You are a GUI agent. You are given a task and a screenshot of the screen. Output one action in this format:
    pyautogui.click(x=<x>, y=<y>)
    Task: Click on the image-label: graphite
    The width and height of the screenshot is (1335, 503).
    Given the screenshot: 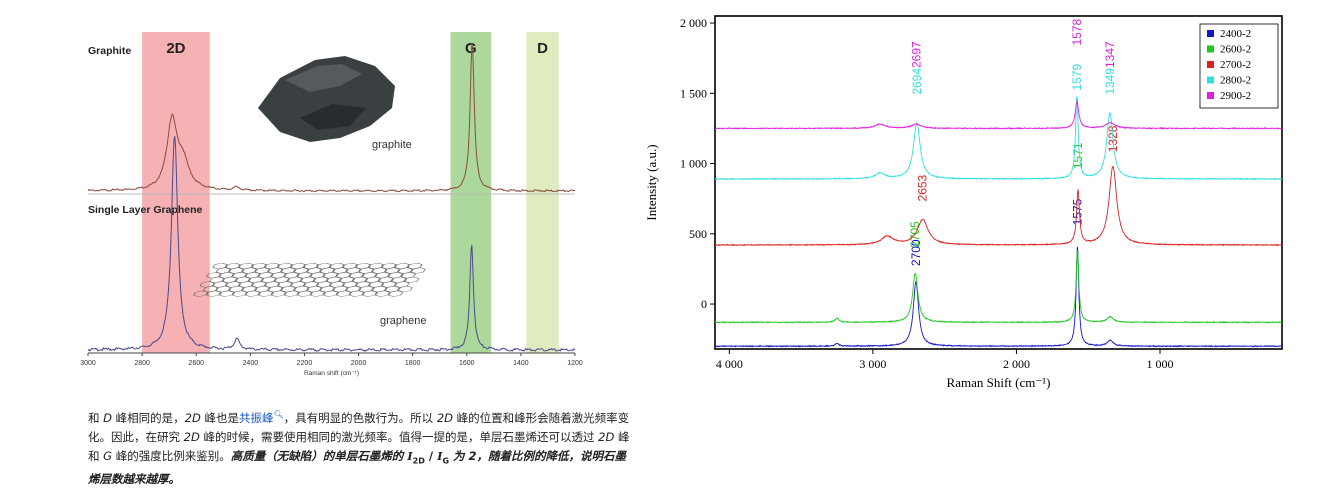 What is the action you would take?
    pyautogui.click(x=392, y=145)
    